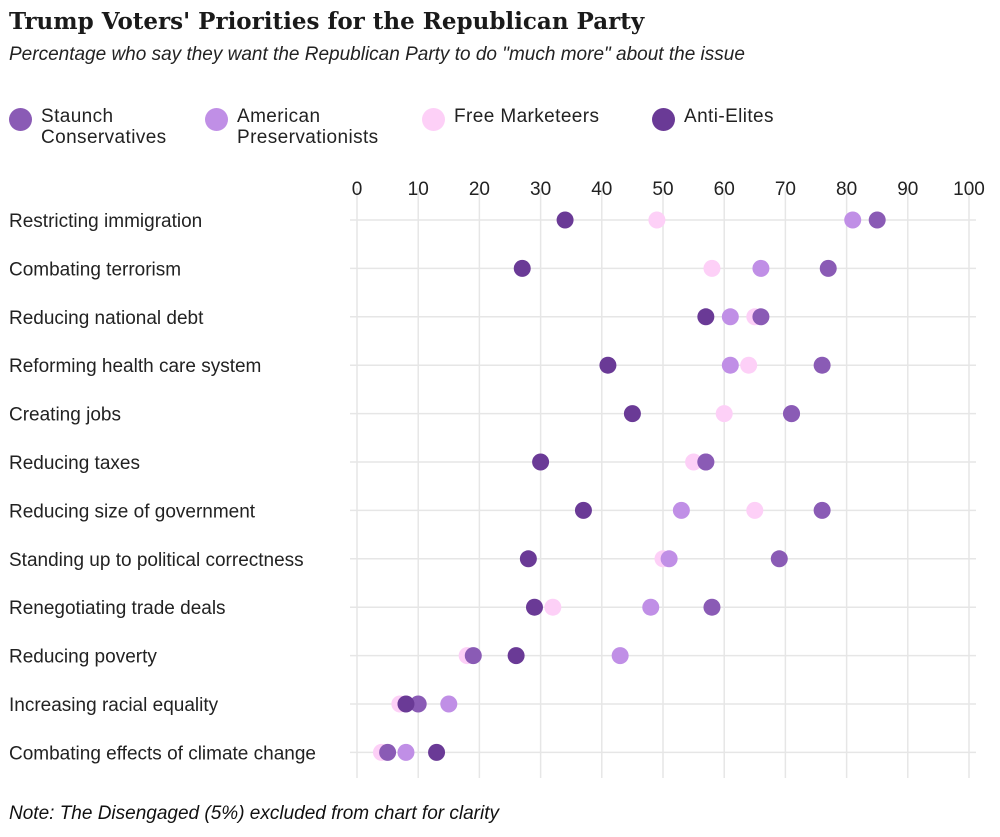 Image resolution: width=1000 pixels, height=837 pixels. What do you see at coordinates (651, 607) in the screenshot?
I see `point-american-preservationists-renegotiating-trade-deals` at bounding box center [651, 607].